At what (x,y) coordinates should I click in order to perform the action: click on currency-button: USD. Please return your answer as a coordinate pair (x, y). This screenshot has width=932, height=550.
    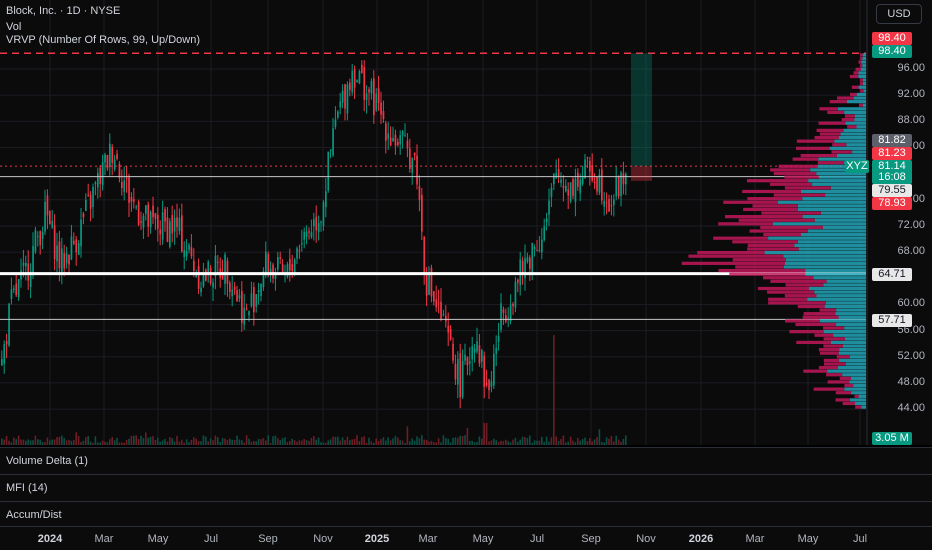
    Looking at the image, I should click on (899, 14).